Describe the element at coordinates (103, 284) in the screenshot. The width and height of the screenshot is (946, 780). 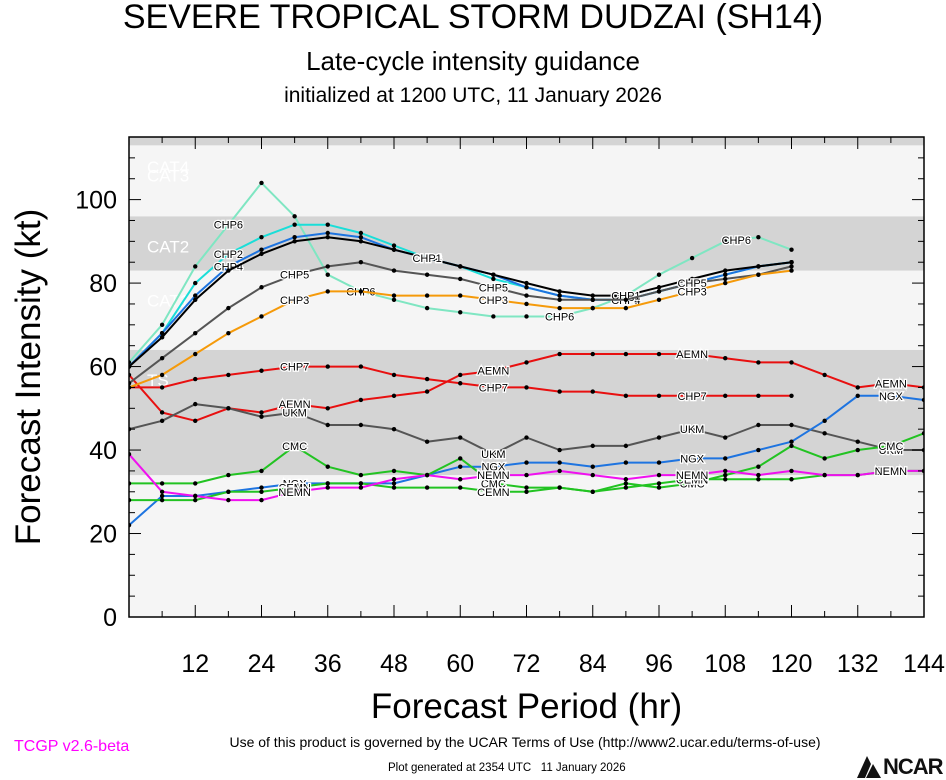
I see `y-tick-label: 80` at that location.